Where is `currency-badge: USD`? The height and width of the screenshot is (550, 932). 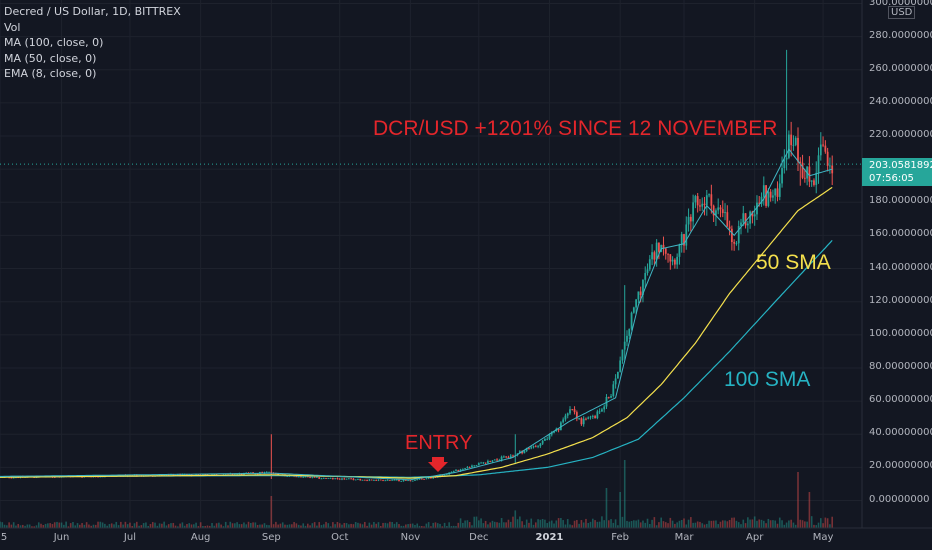 currency-badge: USD is located at coordinates (902, 12).